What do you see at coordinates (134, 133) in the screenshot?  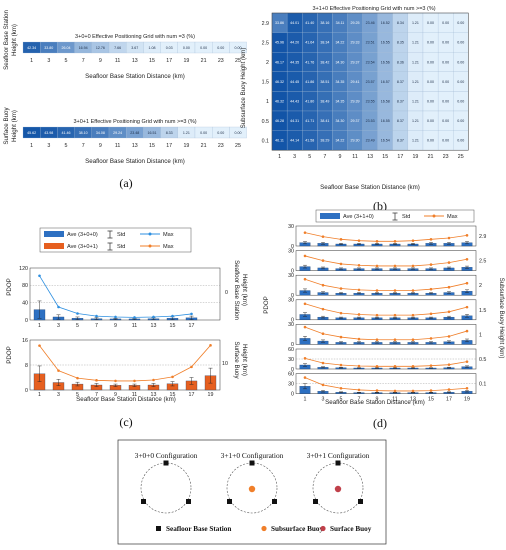 I see `heatmap-a-bottom-value-6: 23.48` at bounding box center [134, 133].